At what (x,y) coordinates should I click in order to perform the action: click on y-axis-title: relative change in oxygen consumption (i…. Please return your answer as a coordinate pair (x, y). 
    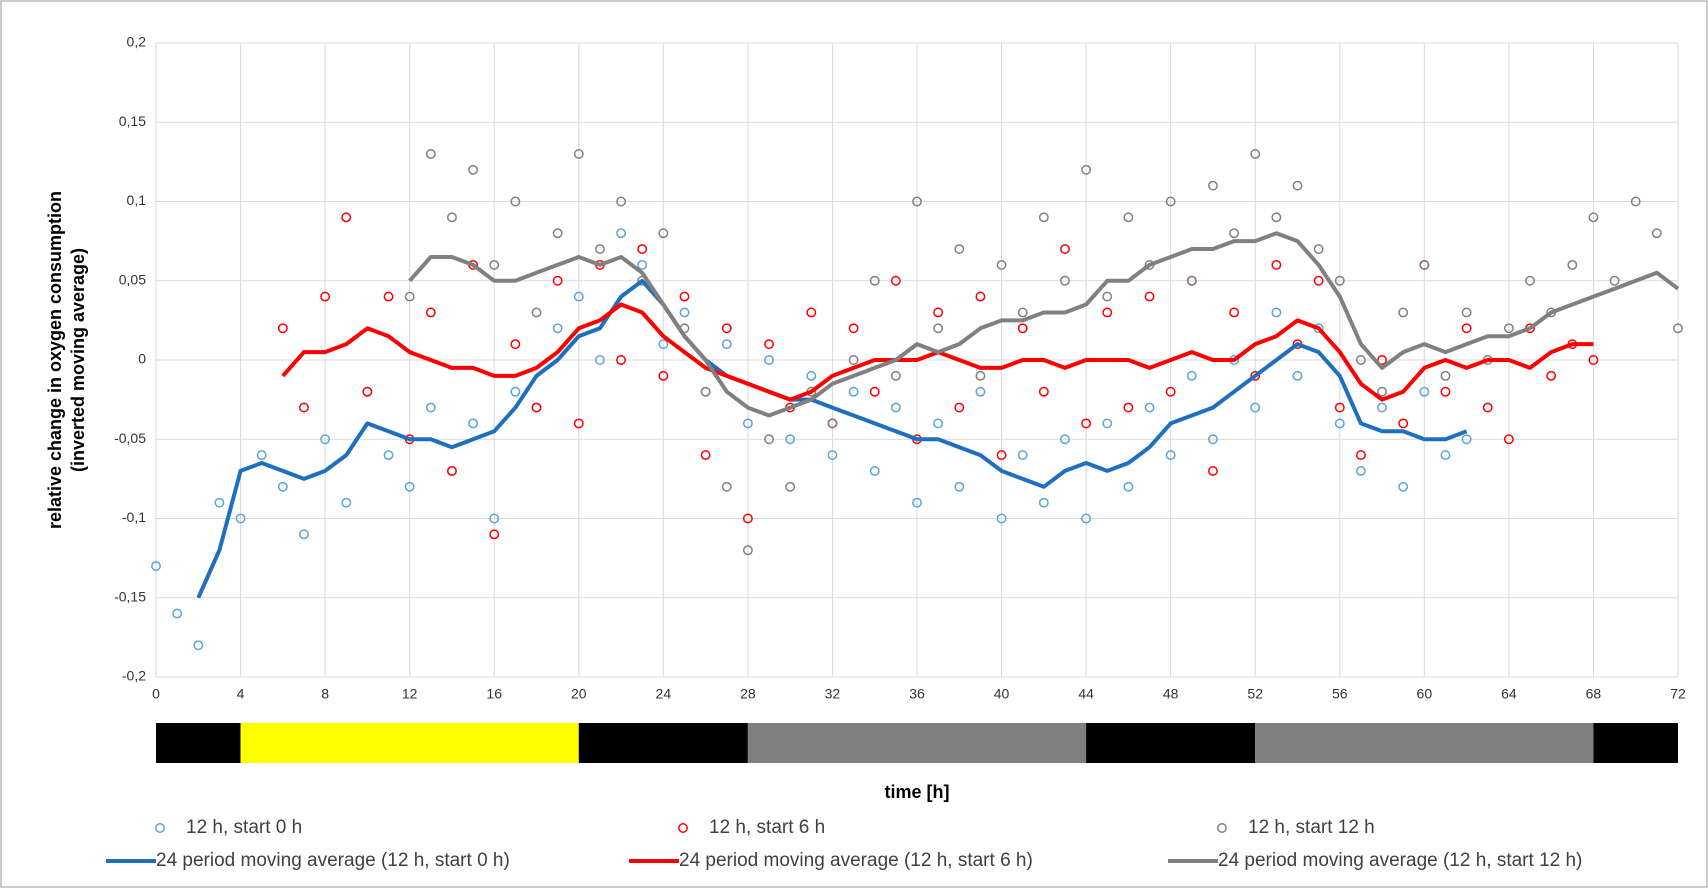
    Looking at the image, I should click on (66, 360).